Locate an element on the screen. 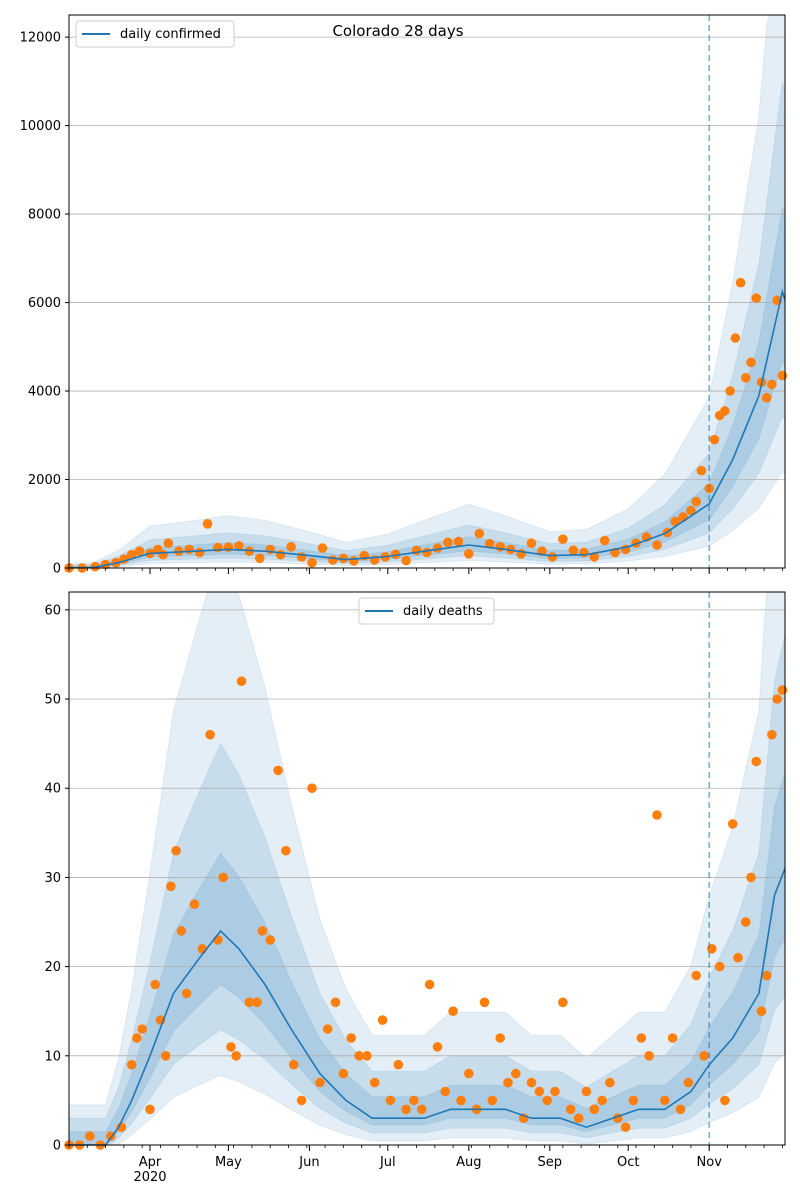  x-tick-label: Apr is located at coordinates (150, 1162).